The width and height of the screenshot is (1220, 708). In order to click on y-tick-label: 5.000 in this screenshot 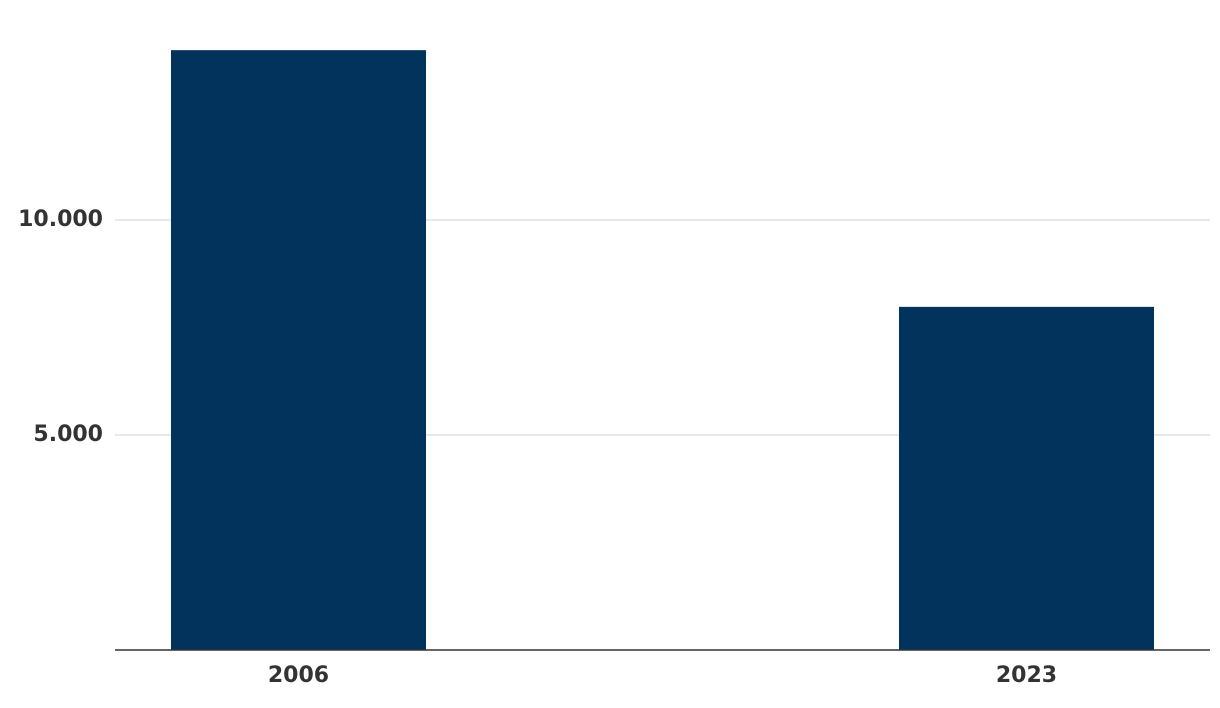, I will do `click(68, 434)`.